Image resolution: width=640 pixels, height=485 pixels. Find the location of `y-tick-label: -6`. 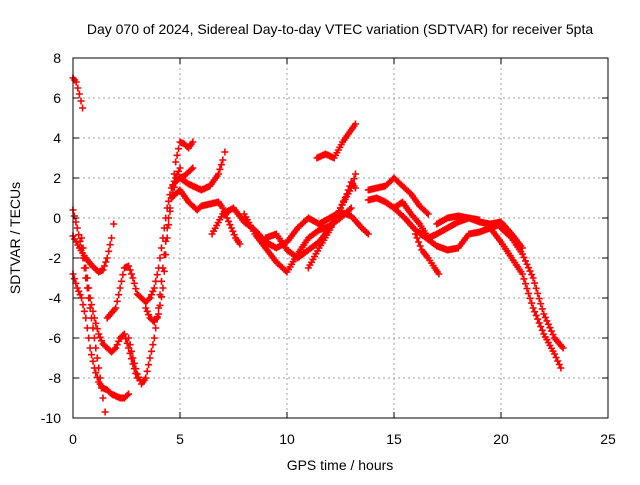

y-tick-label: -6 is located at coordinates (55, 338).